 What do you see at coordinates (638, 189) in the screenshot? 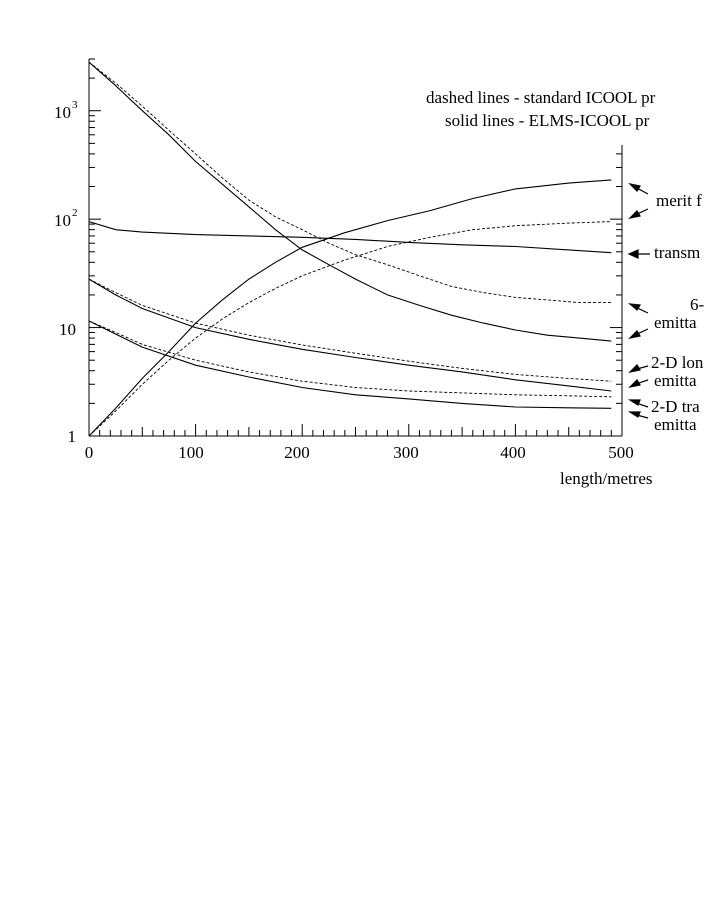
I see `arrow-merit-upper` at bounding box center [638, 189].